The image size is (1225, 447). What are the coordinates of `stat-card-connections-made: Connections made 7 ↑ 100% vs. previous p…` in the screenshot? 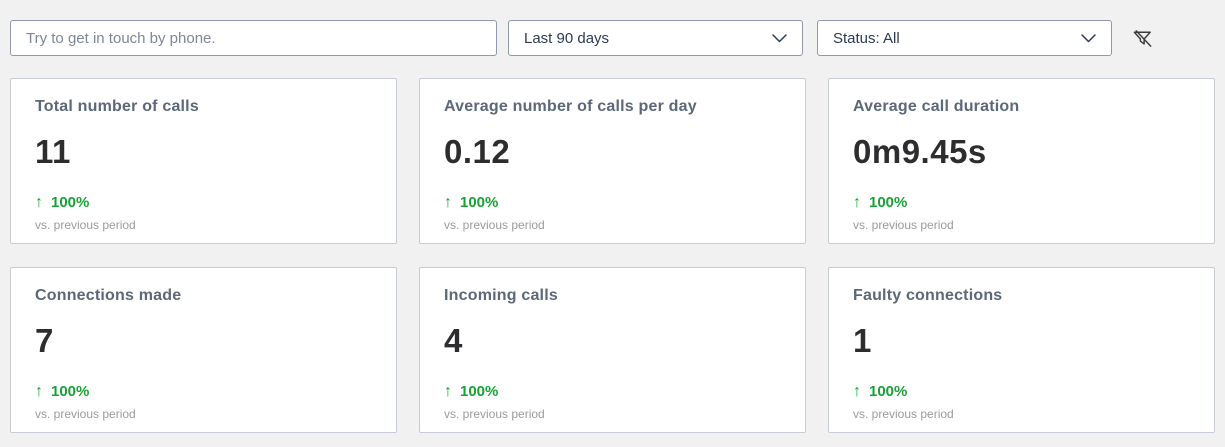 It's located at (203, 350).